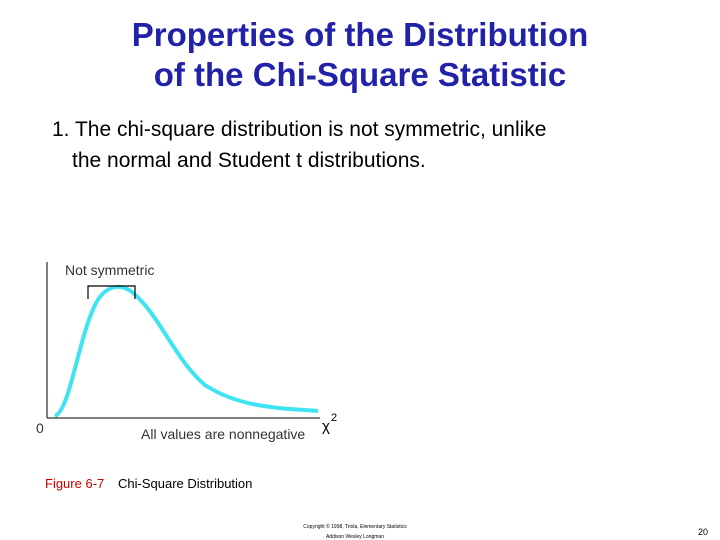  I want to click on point-line: the normal and Student t distributions., so click(249, 160).